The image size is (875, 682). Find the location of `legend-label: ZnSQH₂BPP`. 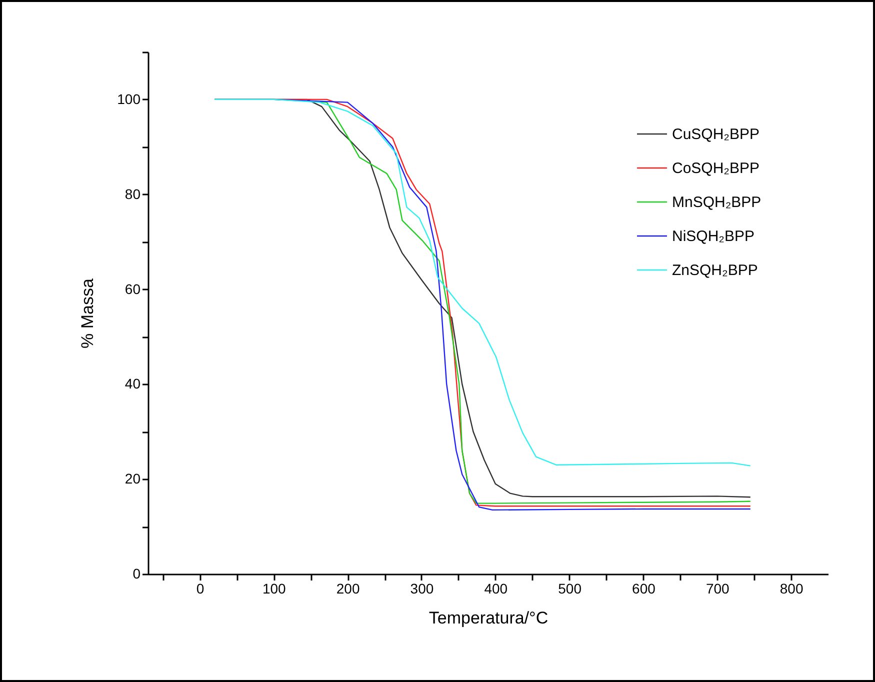

legend-label: ZnSQH₂BPP is located at coordinates (715, 270).